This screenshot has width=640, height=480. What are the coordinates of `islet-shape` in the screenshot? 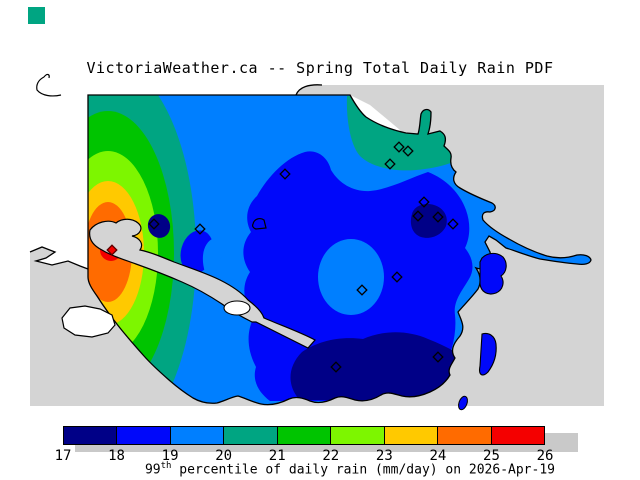 It's located at (463, 403).